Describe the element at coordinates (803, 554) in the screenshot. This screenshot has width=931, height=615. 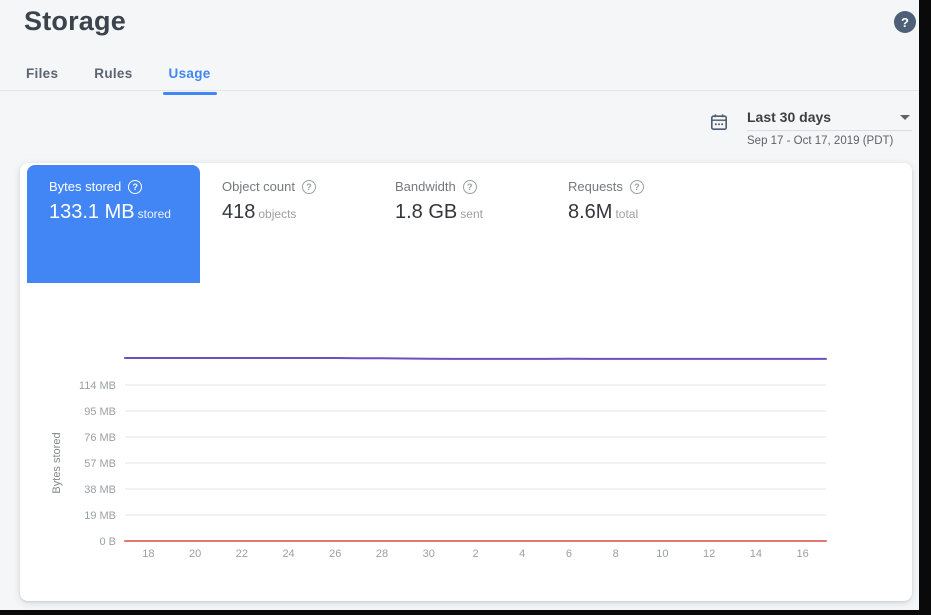
I see `x-tick-label: 16` at that location.